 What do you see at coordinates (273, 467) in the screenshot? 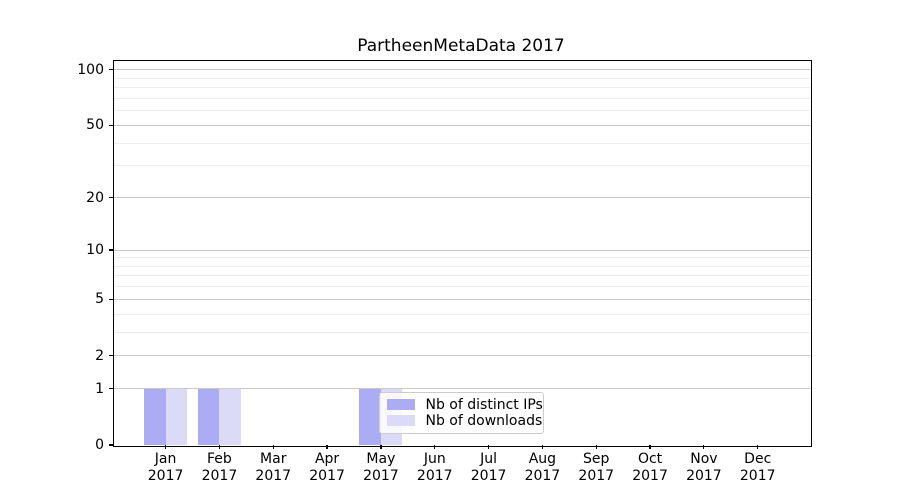
I see `x-tick-label: Mar 2017` at bounding box center [273, 467].